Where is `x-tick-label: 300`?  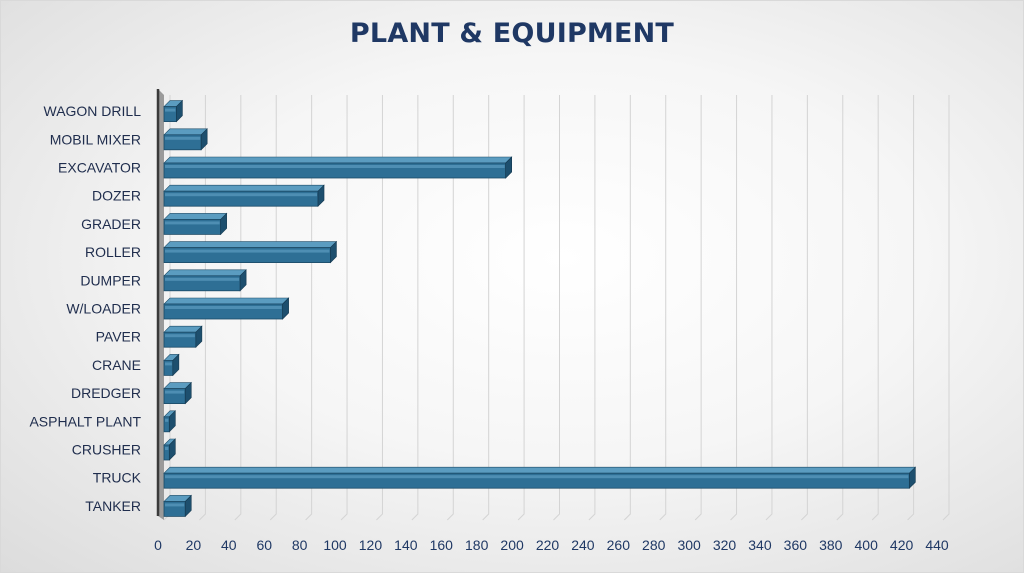
x-tick-label: 300 is located at coordinates (689, 545).